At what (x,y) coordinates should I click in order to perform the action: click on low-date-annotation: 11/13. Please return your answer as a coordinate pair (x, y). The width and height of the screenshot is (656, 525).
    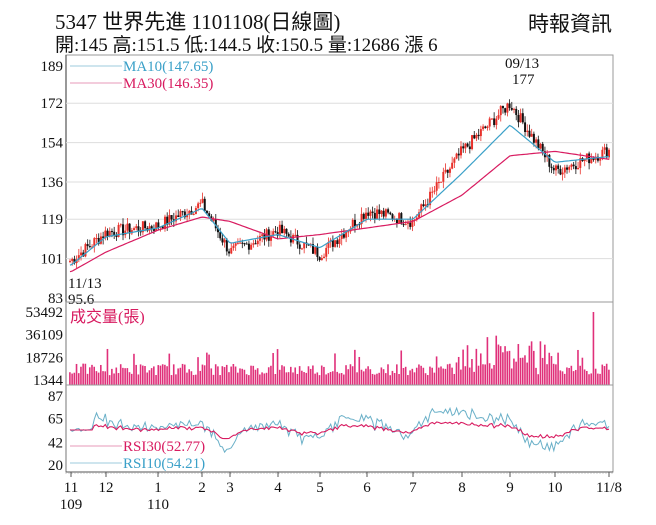
    Looking at the image, I should click on (85, 284).